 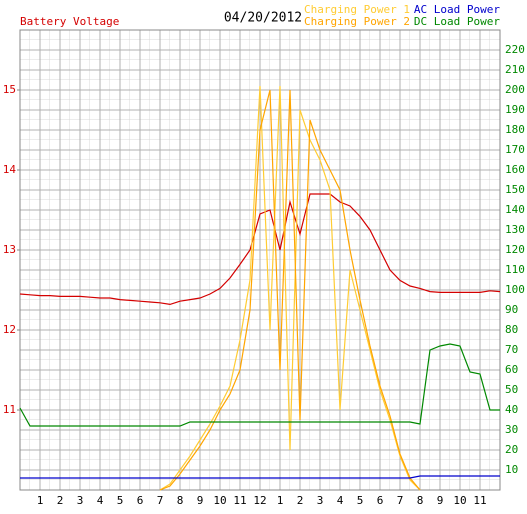 What do you see at coordinates (69, 21) in the screenshot?
I see `legend-entry: Battery Voltage` at bounding box center [69, 21].